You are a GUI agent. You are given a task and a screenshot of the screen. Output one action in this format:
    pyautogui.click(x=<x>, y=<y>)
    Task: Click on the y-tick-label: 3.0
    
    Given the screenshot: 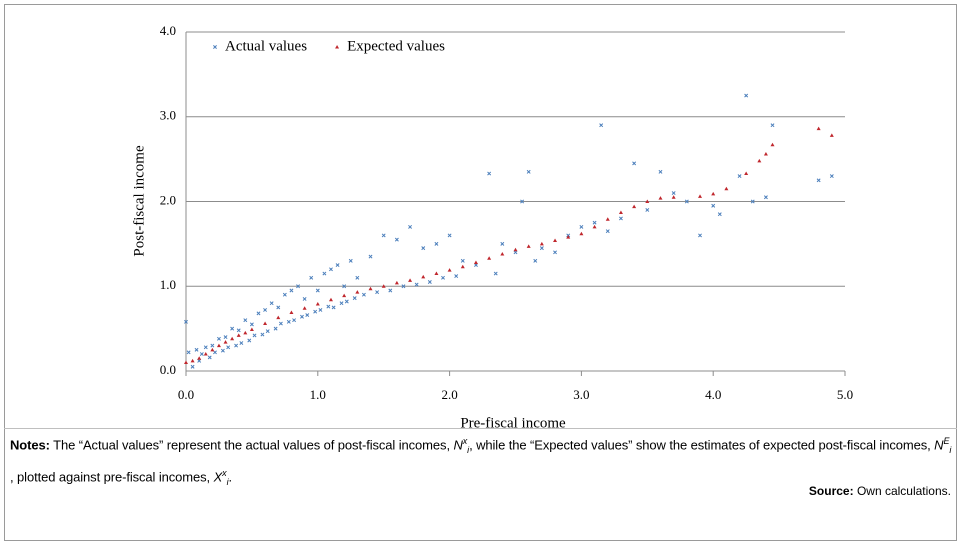 What is the action you would take?
    pyautogui.click(x=168, y=115)
    